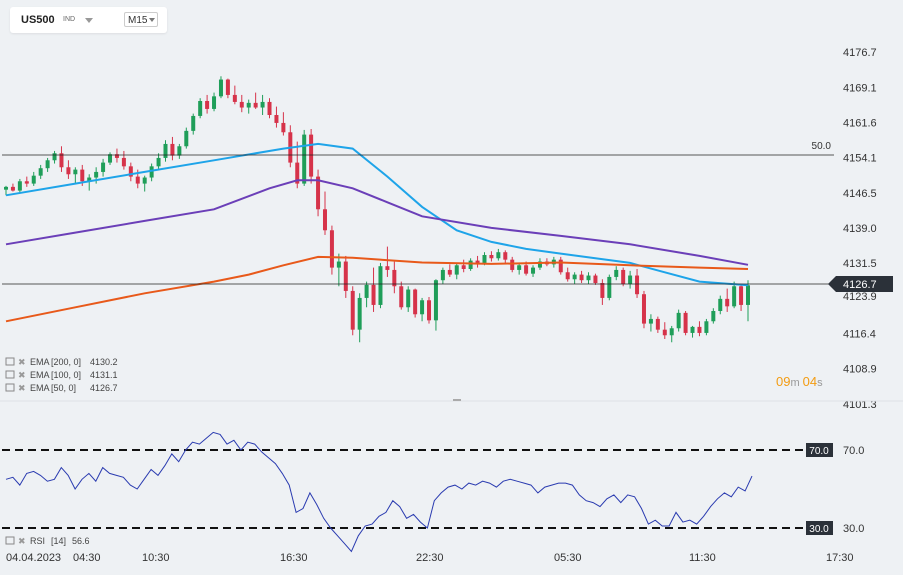 This screenshot has height=575, width=903. I want to click on symbol-label: US500, so click(38, 20).